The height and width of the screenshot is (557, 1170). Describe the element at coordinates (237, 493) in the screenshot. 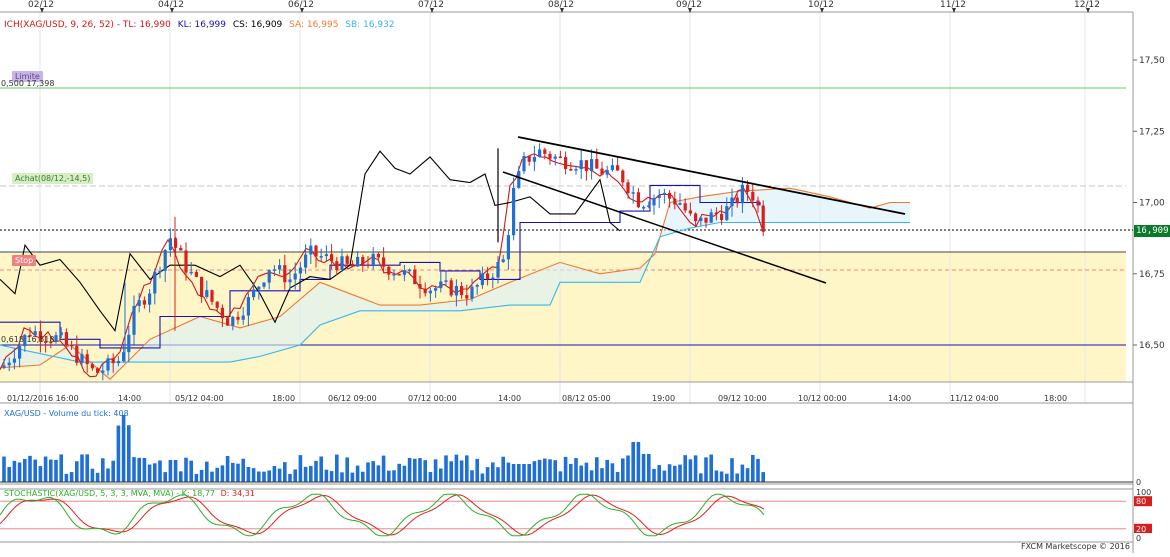

I see `stochastic-d-value: D: 34,31` at that location.